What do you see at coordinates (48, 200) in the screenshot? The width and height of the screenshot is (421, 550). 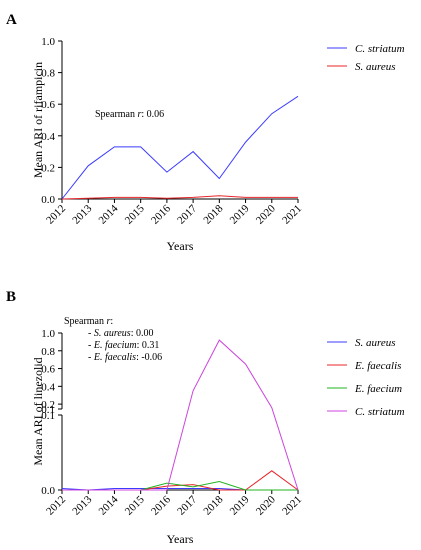 I see `panel-a-y-tick-label: 0.0` at bounding box center [48, 200].